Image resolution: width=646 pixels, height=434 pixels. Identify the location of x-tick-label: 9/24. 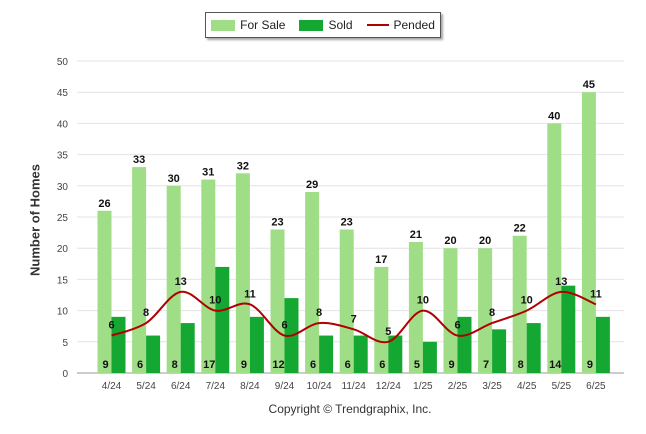
(285, 386).